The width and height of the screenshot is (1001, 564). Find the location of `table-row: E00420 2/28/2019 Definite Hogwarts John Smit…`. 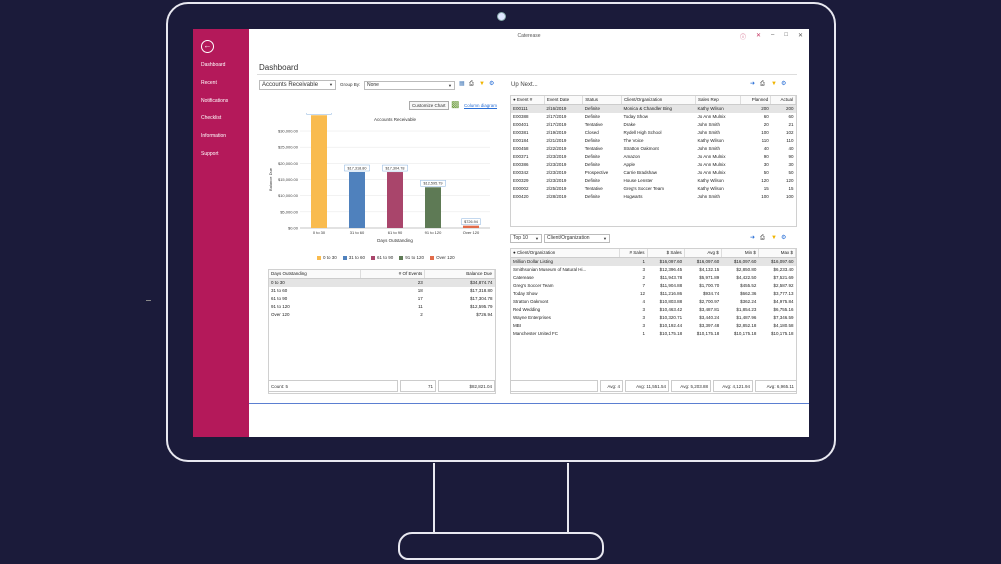

table-row: E00420 2/28/2019 Definite Hogwarts John Smit… is located at coordinates (653, 197).